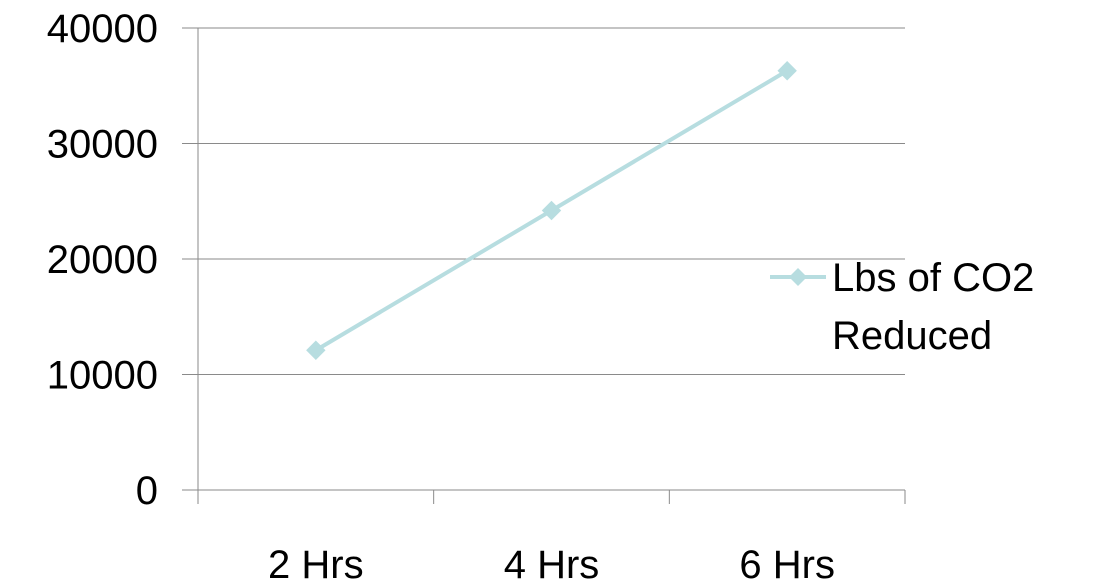 The height and width of the screenshot is (585, 1107). What do you see at coordinates (316, 564) in the screenshot?
I see `x-tick-label: 2 Hrs` at bounding box center [316, 564].